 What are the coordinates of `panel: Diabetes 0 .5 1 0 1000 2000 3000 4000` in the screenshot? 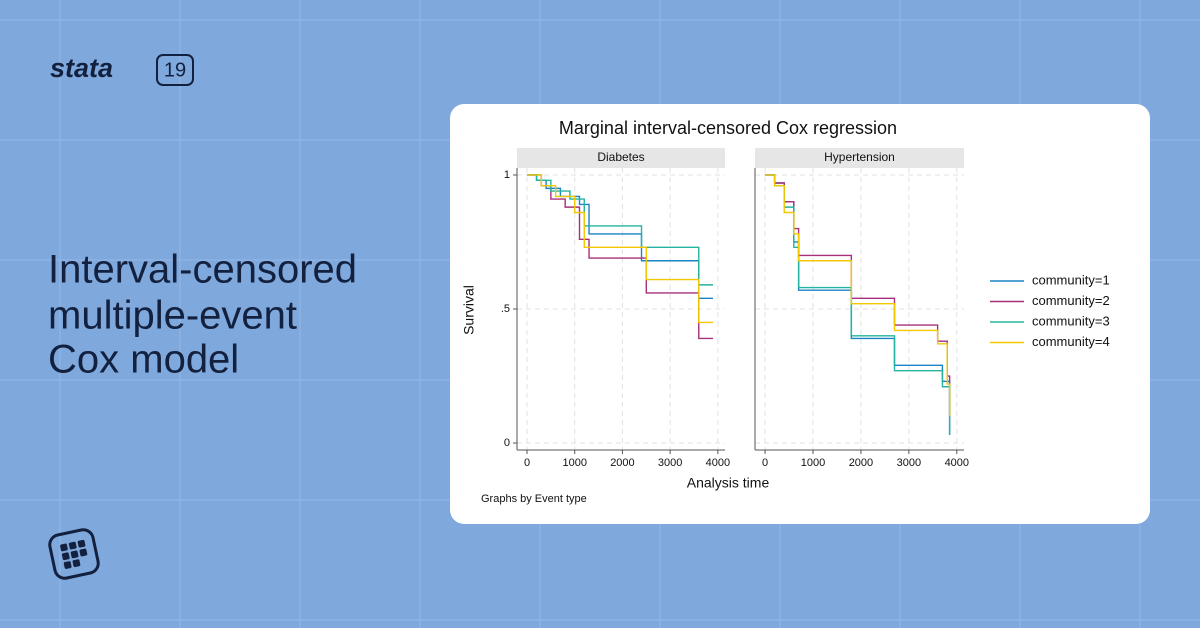 It's located at (615, 308).